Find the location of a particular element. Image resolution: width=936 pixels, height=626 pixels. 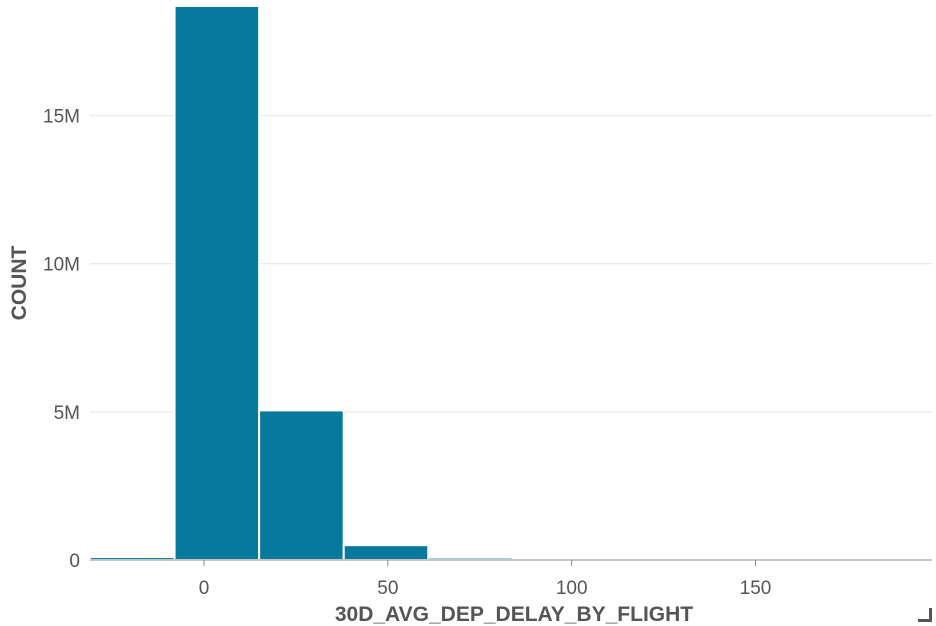

x-tick-label: 100 is located at coordinates (572, 588).